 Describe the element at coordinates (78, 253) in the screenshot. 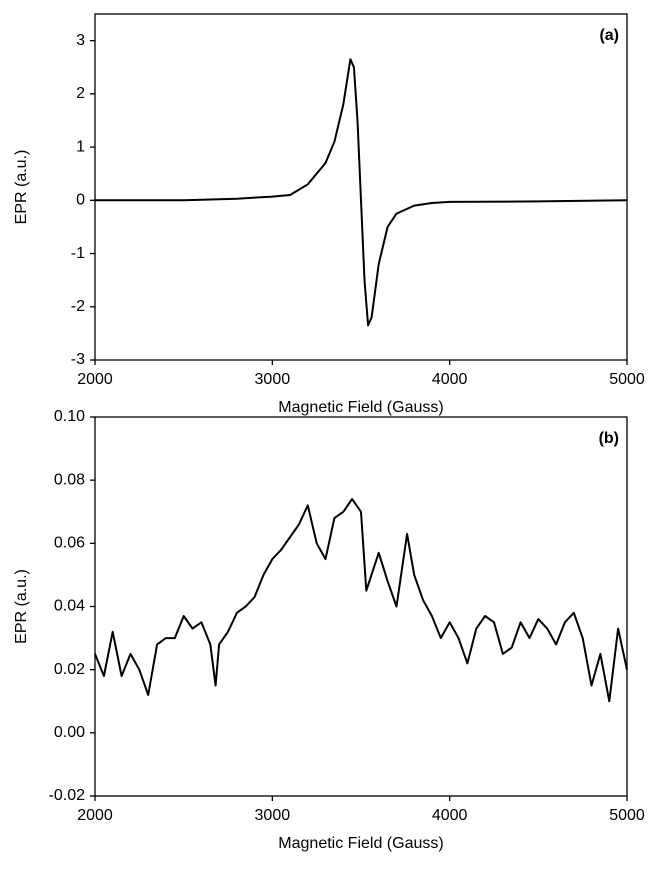

I see `y-tick-label: -1` at that location.